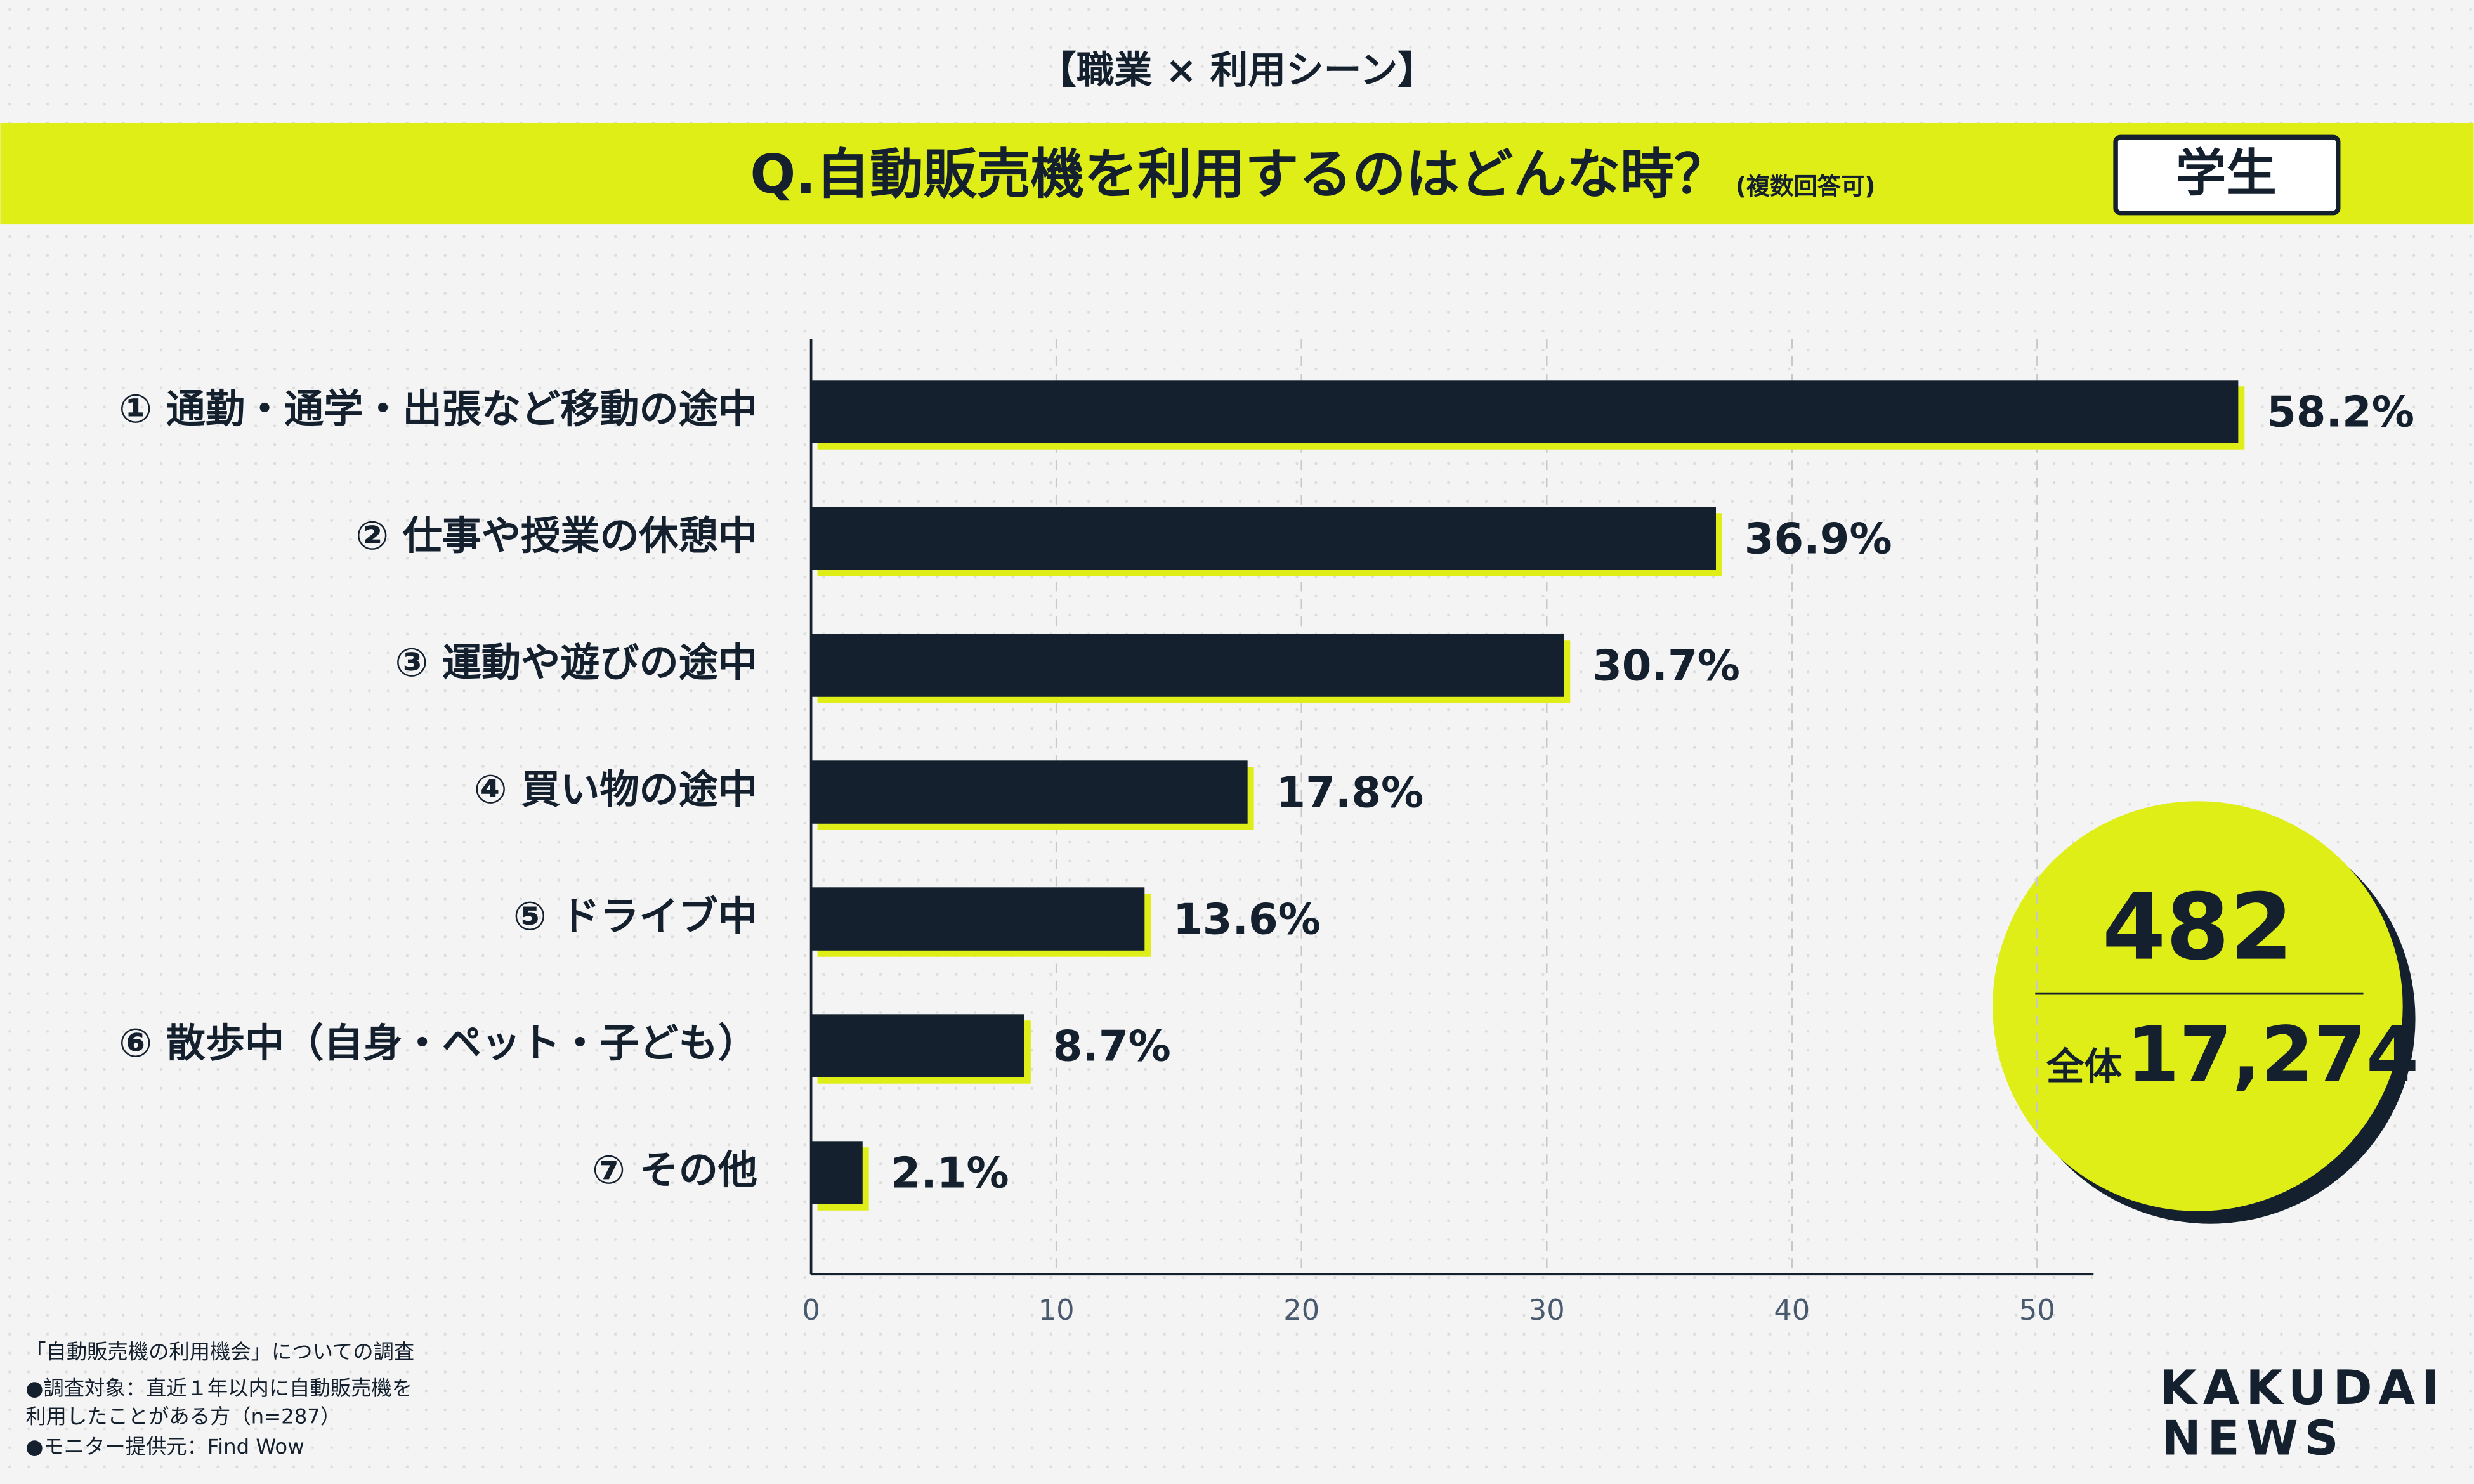 Image resolution: width=2474 pixels, height=1484 pixels. Describe the element at coordinates (1350, 792) in the screenshot. I see `value-label: 17.8%` at that location.